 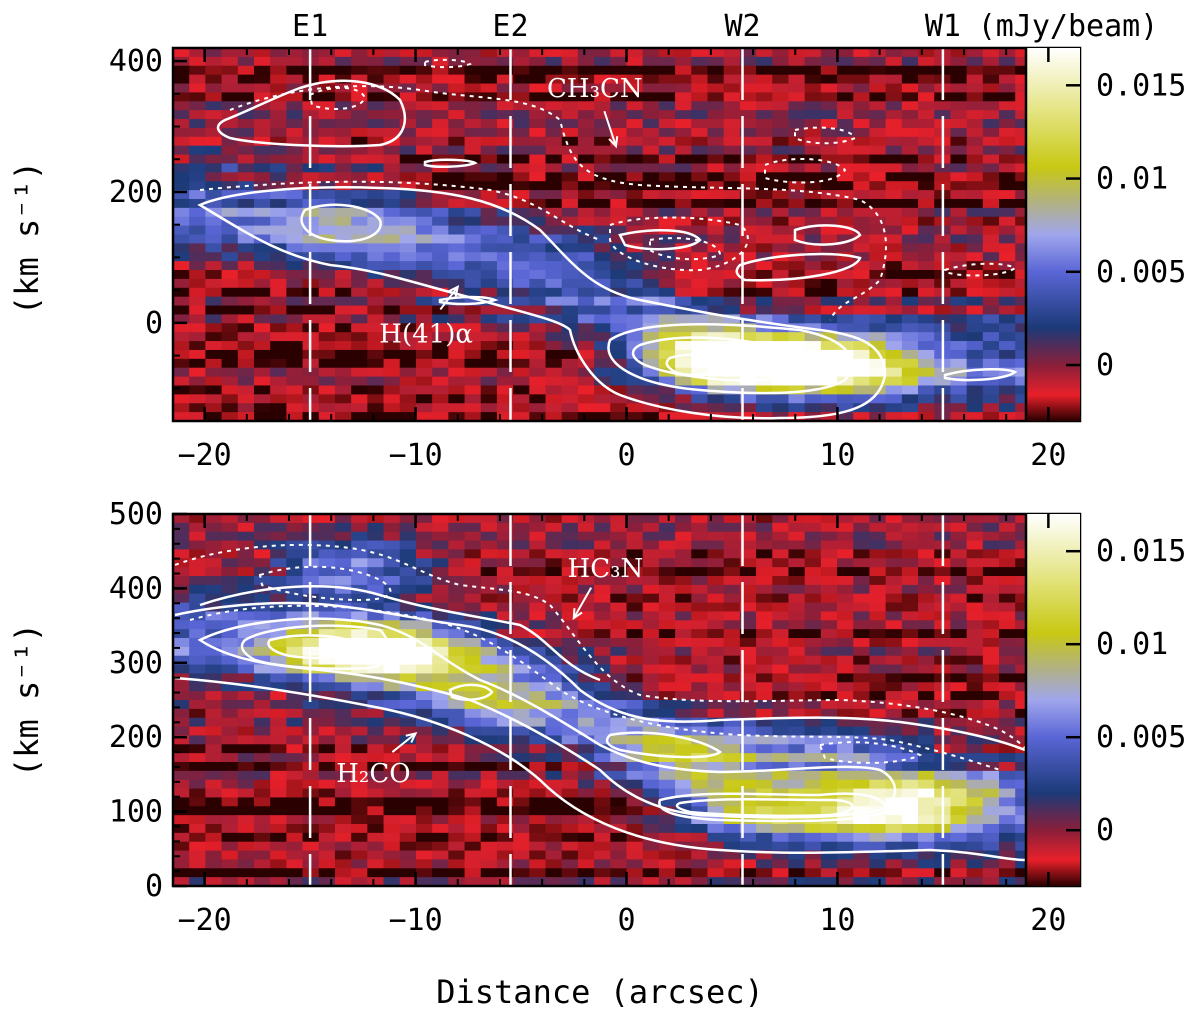 What do you see at coordinates (311, 113) in the screenshot?
I see `top-contour-upper` at bounding box center [311, 113].